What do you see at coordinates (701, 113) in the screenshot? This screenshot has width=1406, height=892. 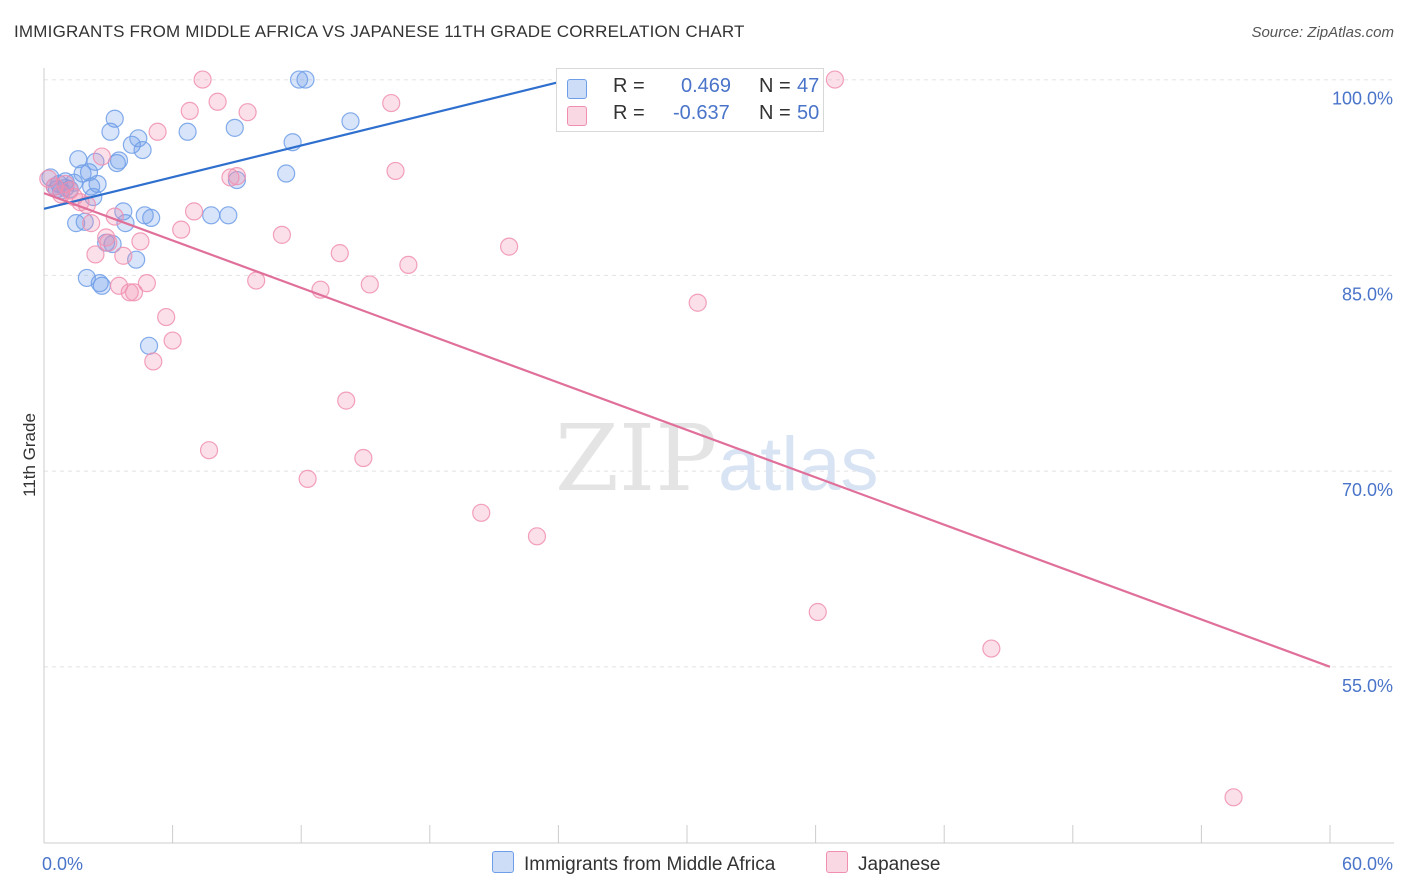 I see `legend-r-value: -0.637` at bounding box center [701, 113].